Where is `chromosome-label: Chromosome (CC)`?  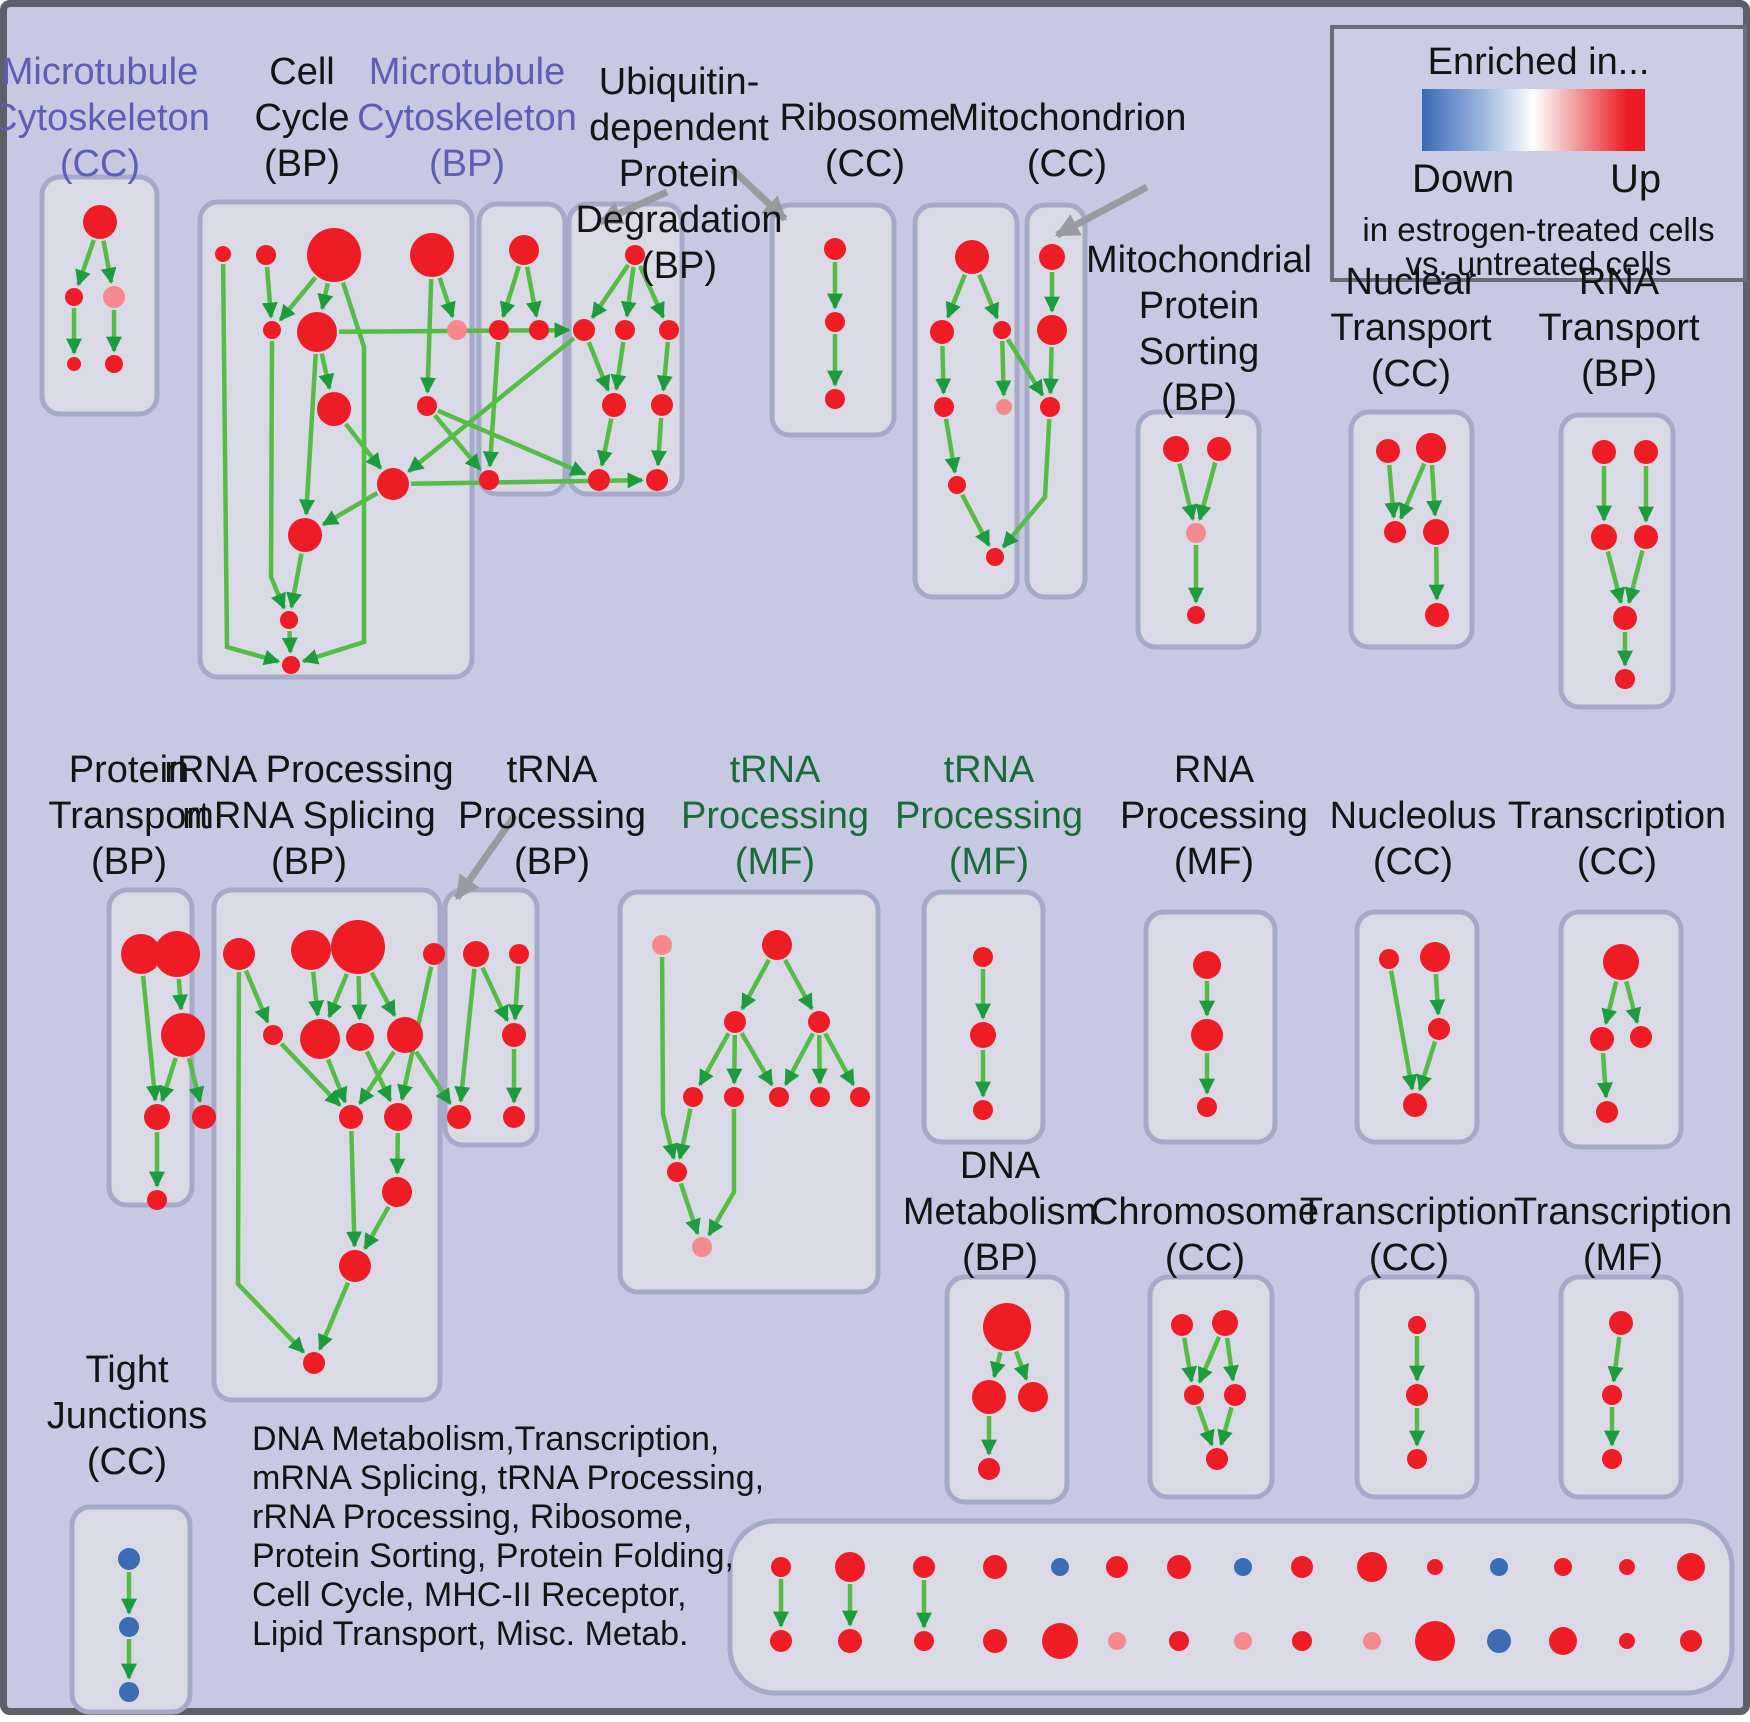 chromosome-label: Chromosome (CC) is located at coordinates (1205, 1235).